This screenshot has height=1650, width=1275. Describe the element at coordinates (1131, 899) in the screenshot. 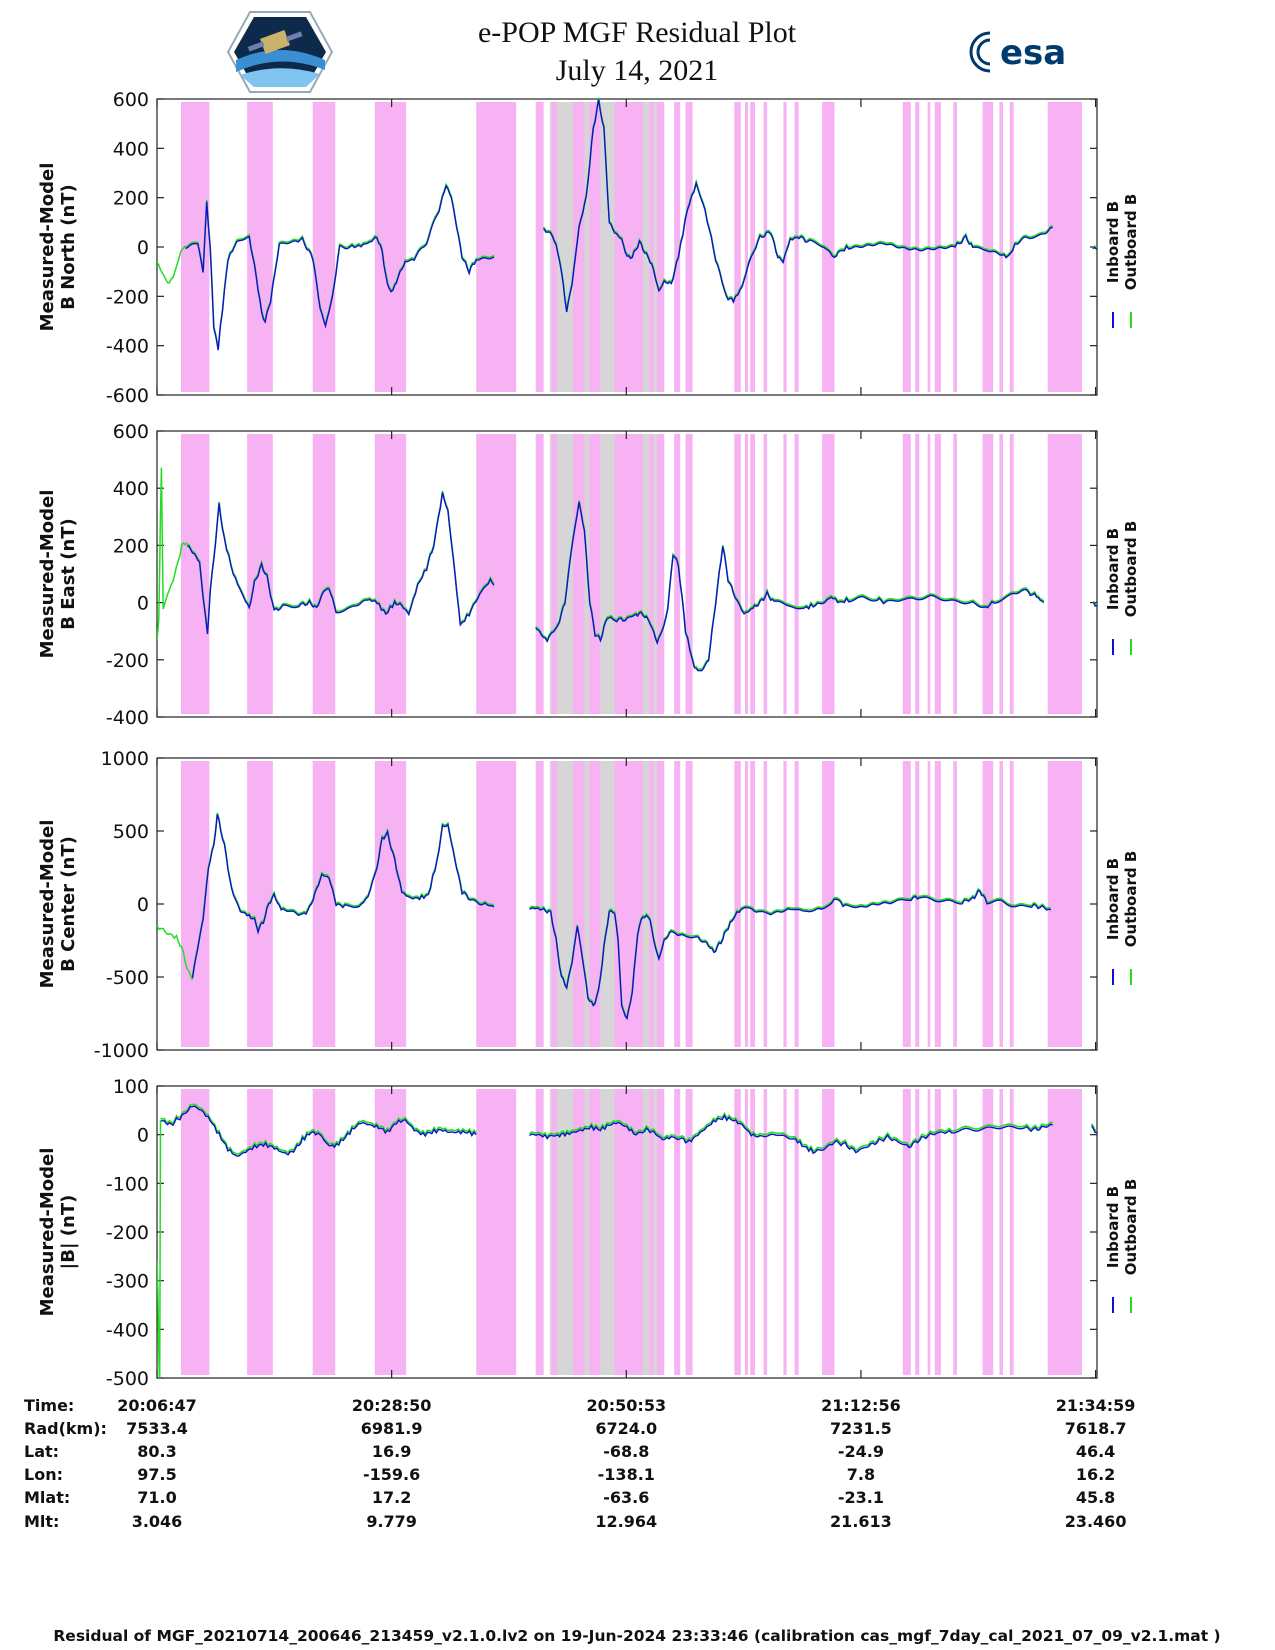

I see `legend-outboard-label: Outboard B` at that location.